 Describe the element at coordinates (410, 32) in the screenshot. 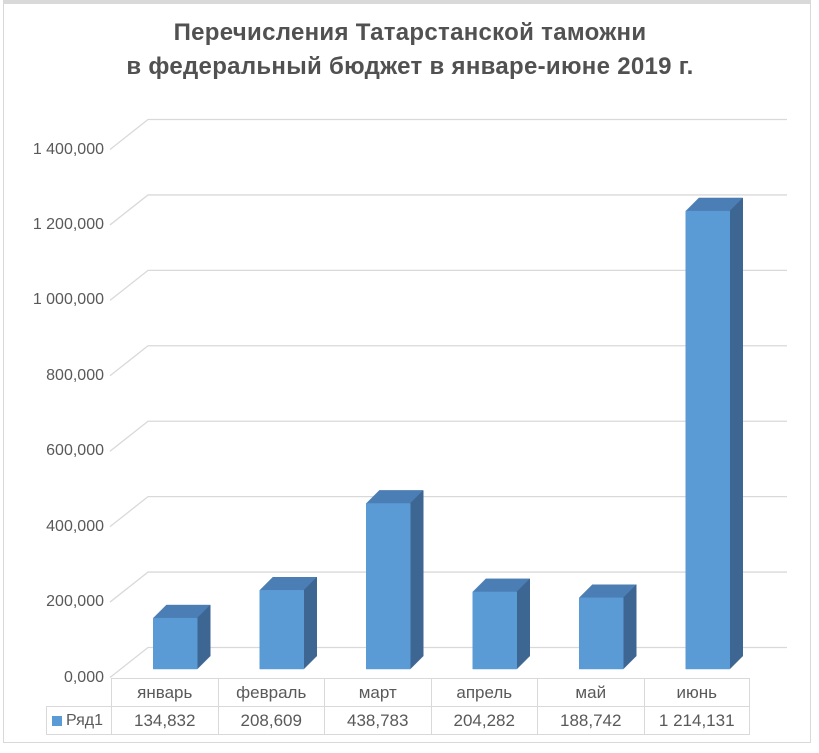

I see `chart-title-line-1: Перечисления Татарстанской таможни` at that location.